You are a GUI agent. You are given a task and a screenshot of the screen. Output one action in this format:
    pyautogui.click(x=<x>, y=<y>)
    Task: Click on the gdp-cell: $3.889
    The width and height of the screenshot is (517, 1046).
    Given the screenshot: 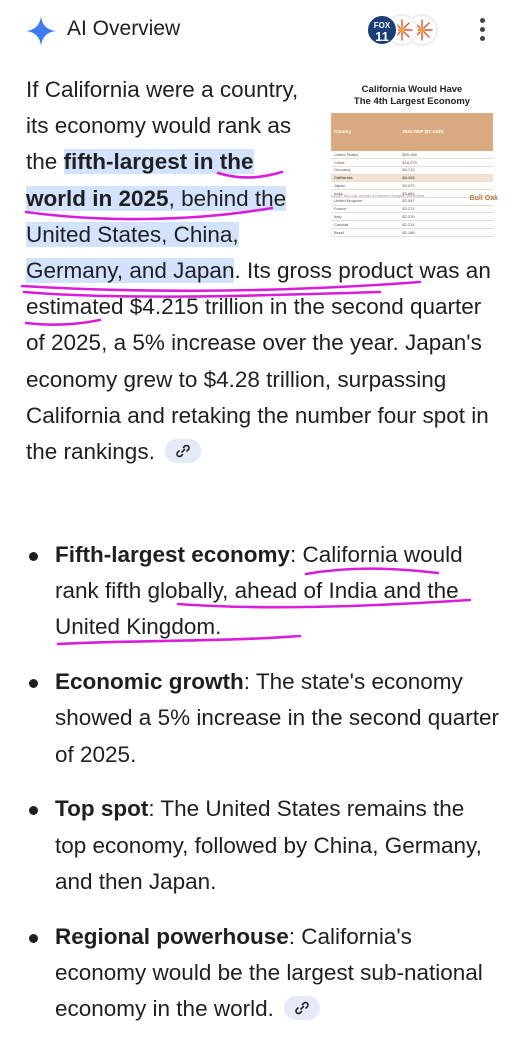 What is the action you would take?
    pyautogui.click(x=446, y=193)
    